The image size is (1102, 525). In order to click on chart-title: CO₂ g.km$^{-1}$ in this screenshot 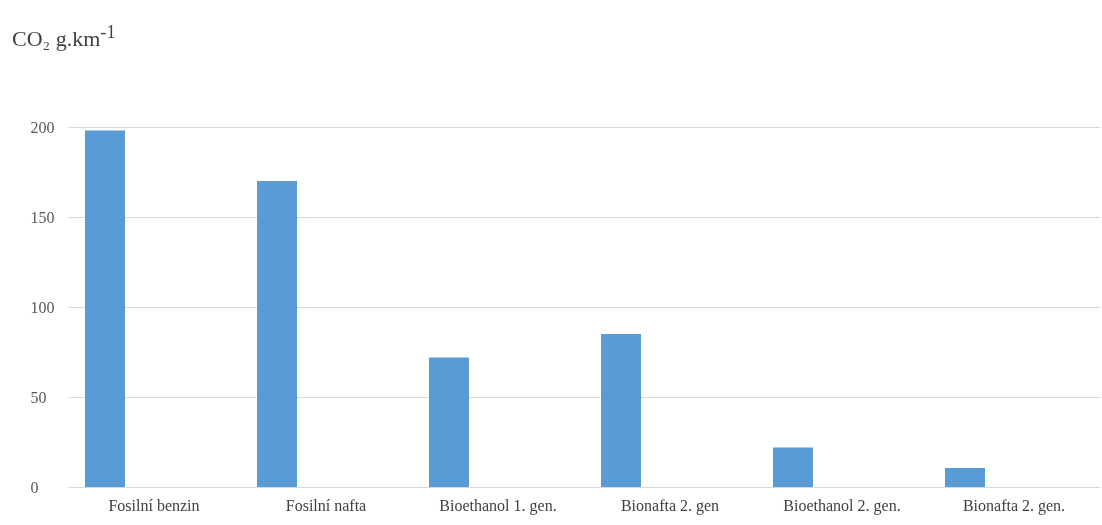, I will do `click(64, 37)`.